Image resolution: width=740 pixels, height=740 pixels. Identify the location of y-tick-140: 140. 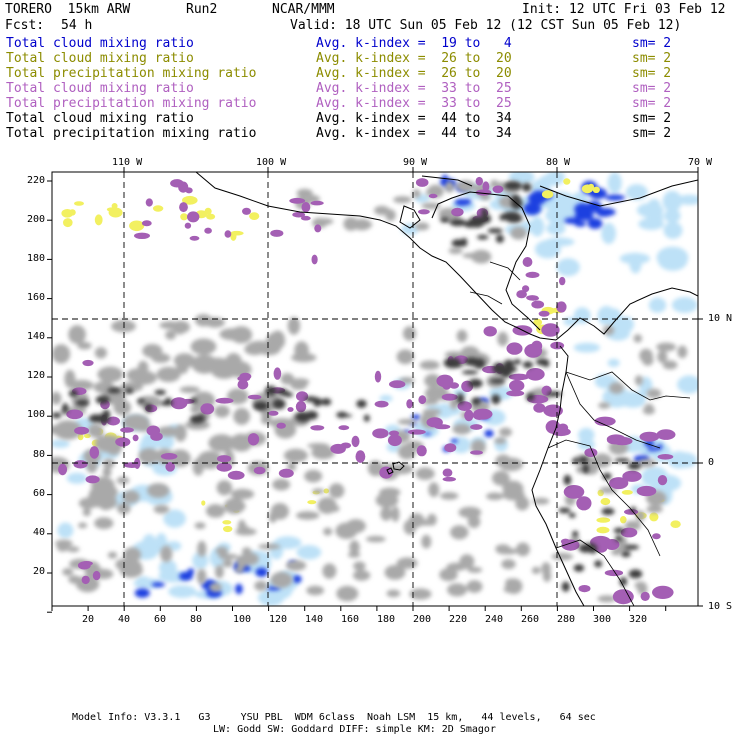
(36, 336).